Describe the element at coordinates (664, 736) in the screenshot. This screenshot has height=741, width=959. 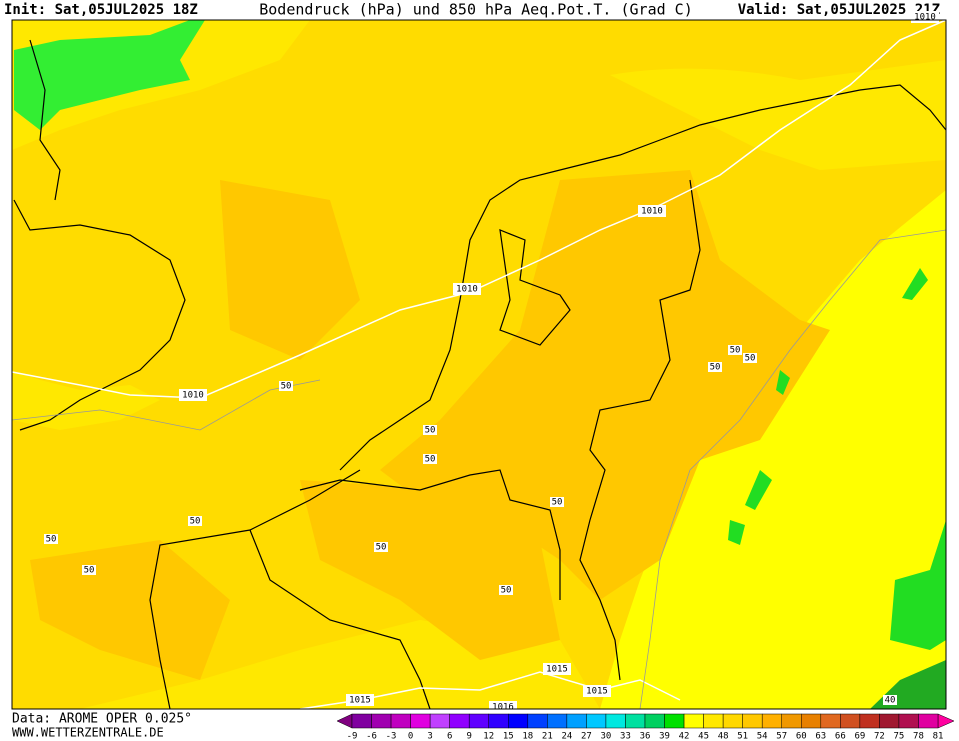
I see `legend-label: 39` at that location.